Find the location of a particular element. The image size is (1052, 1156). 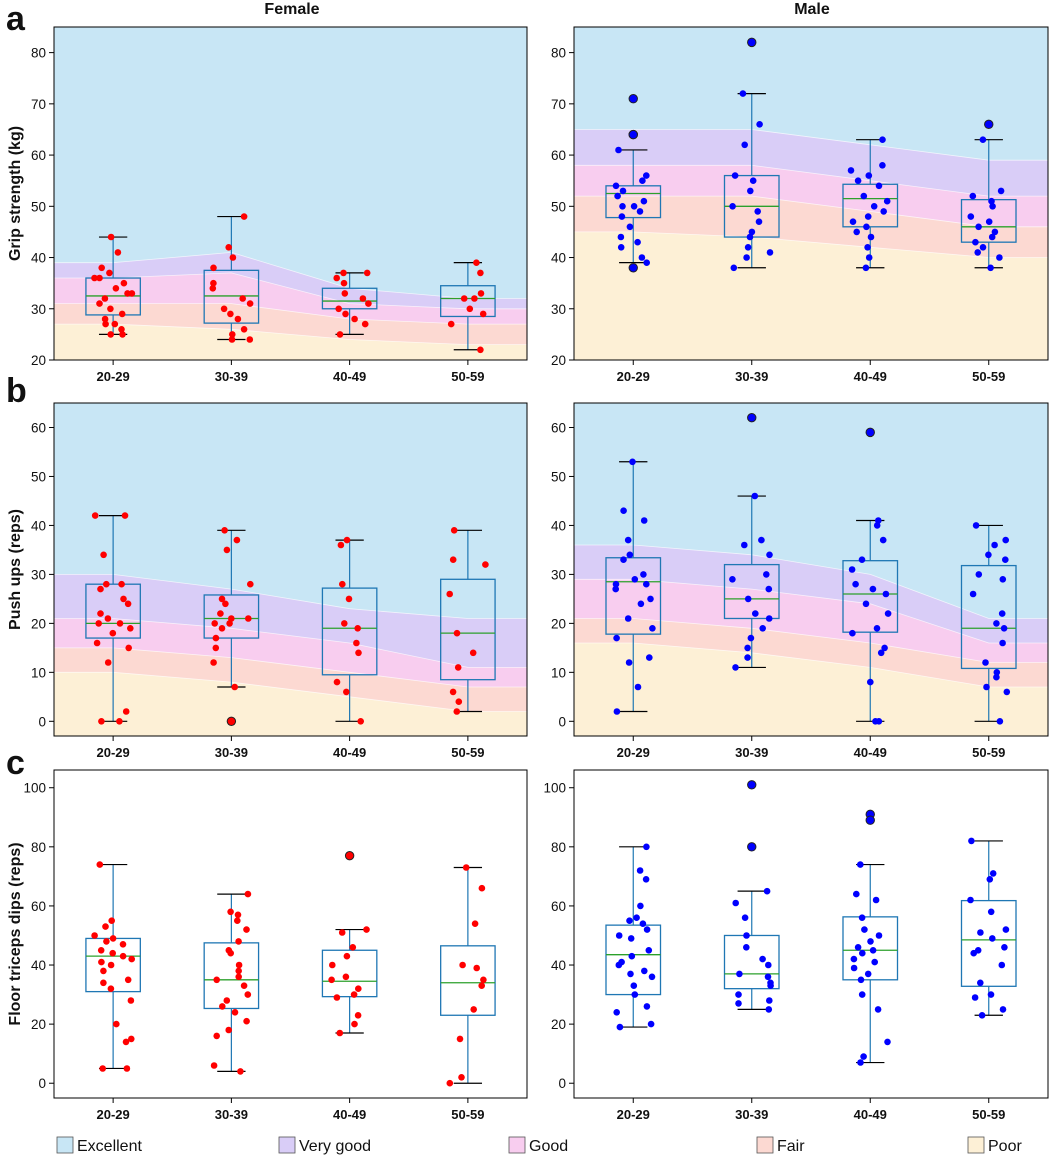

y-tick-label: 60 is located at coordinates (38, 427).